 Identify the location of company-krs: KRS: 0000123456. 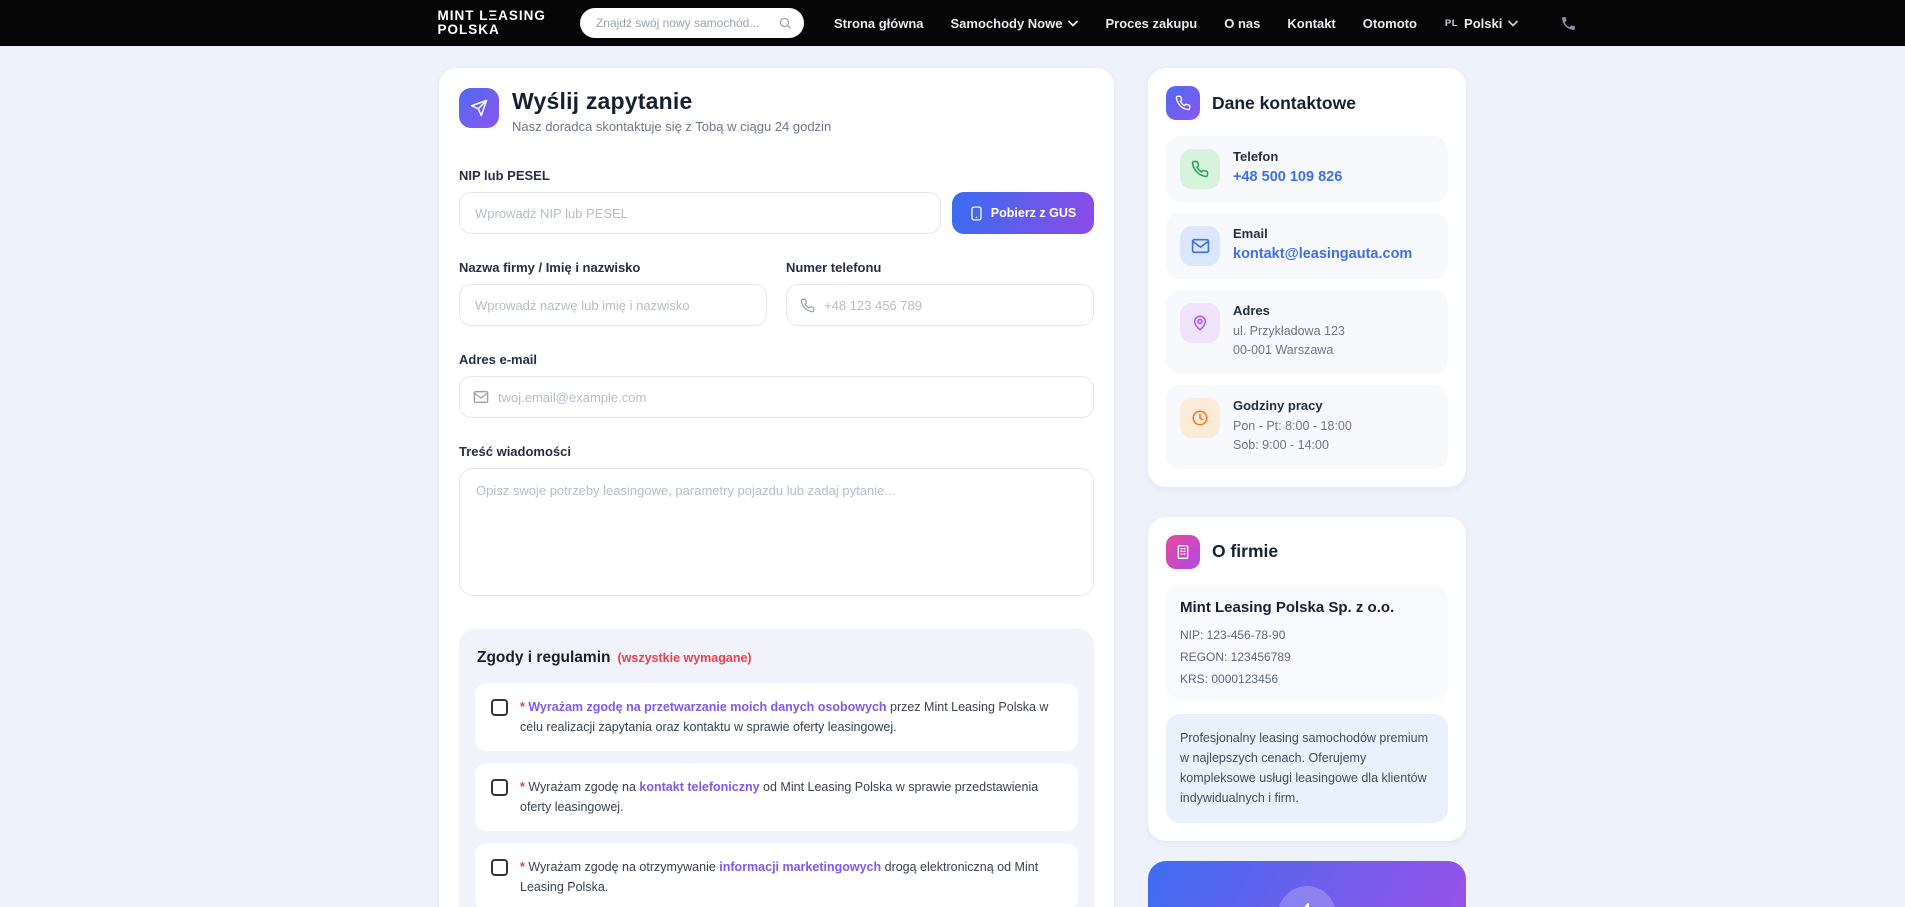
(1229, 678).